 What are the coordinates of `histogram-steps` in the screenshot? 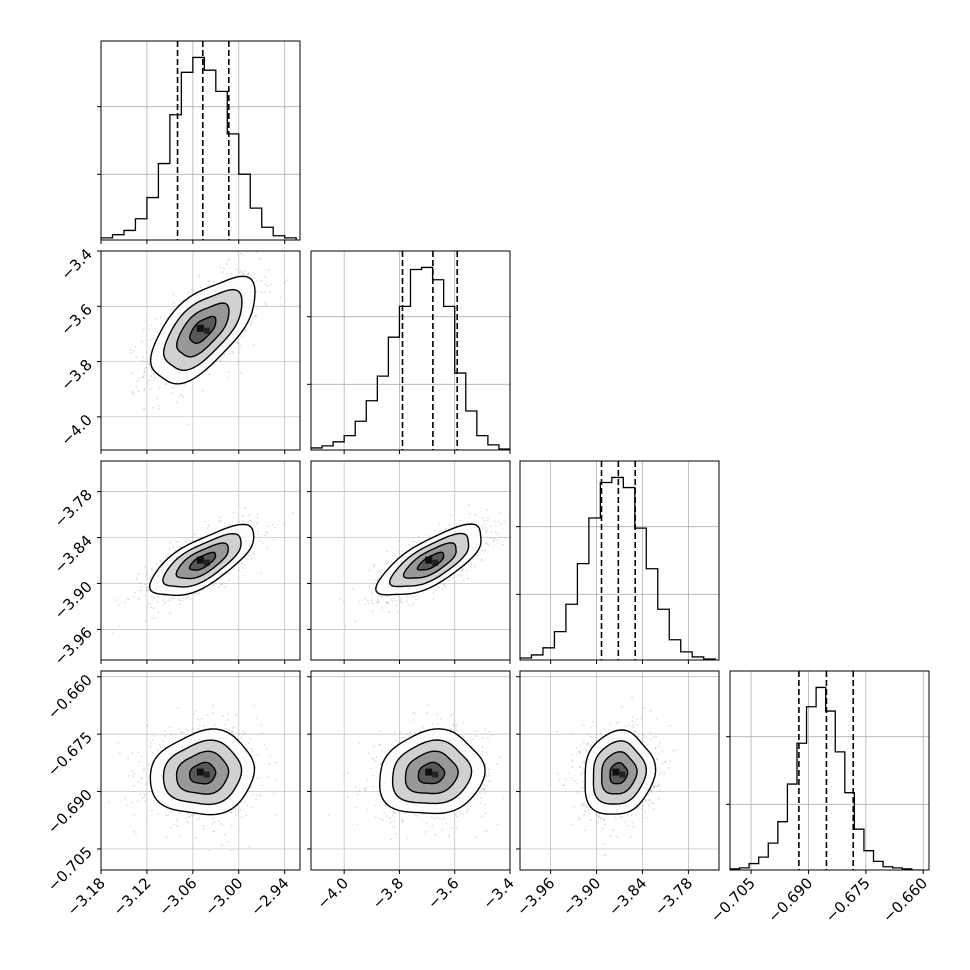 It's located at (199, 148).